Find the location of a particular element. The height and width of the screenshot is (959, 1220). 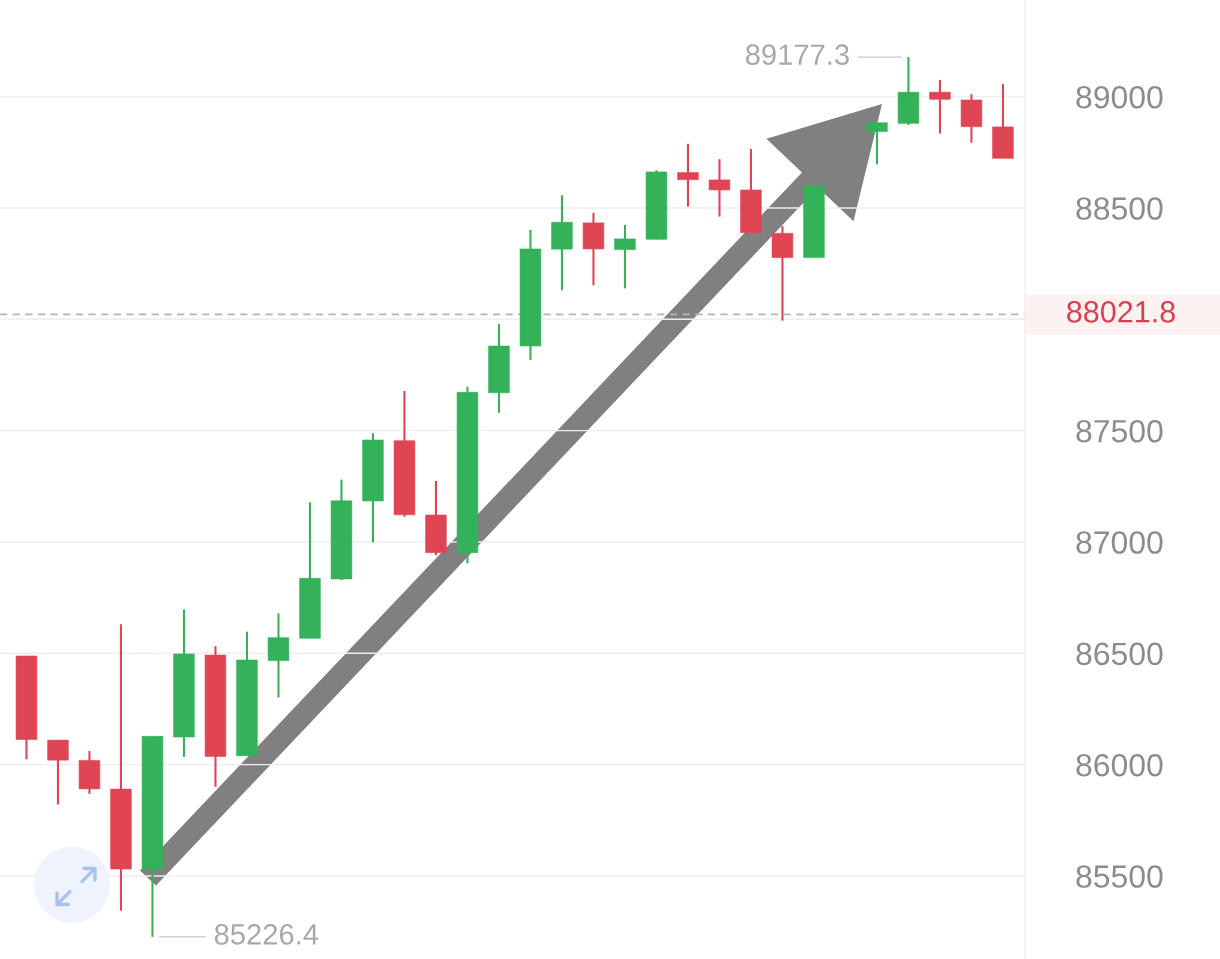

y-tick-label: 88500 is located at coordinates (1119, 208).